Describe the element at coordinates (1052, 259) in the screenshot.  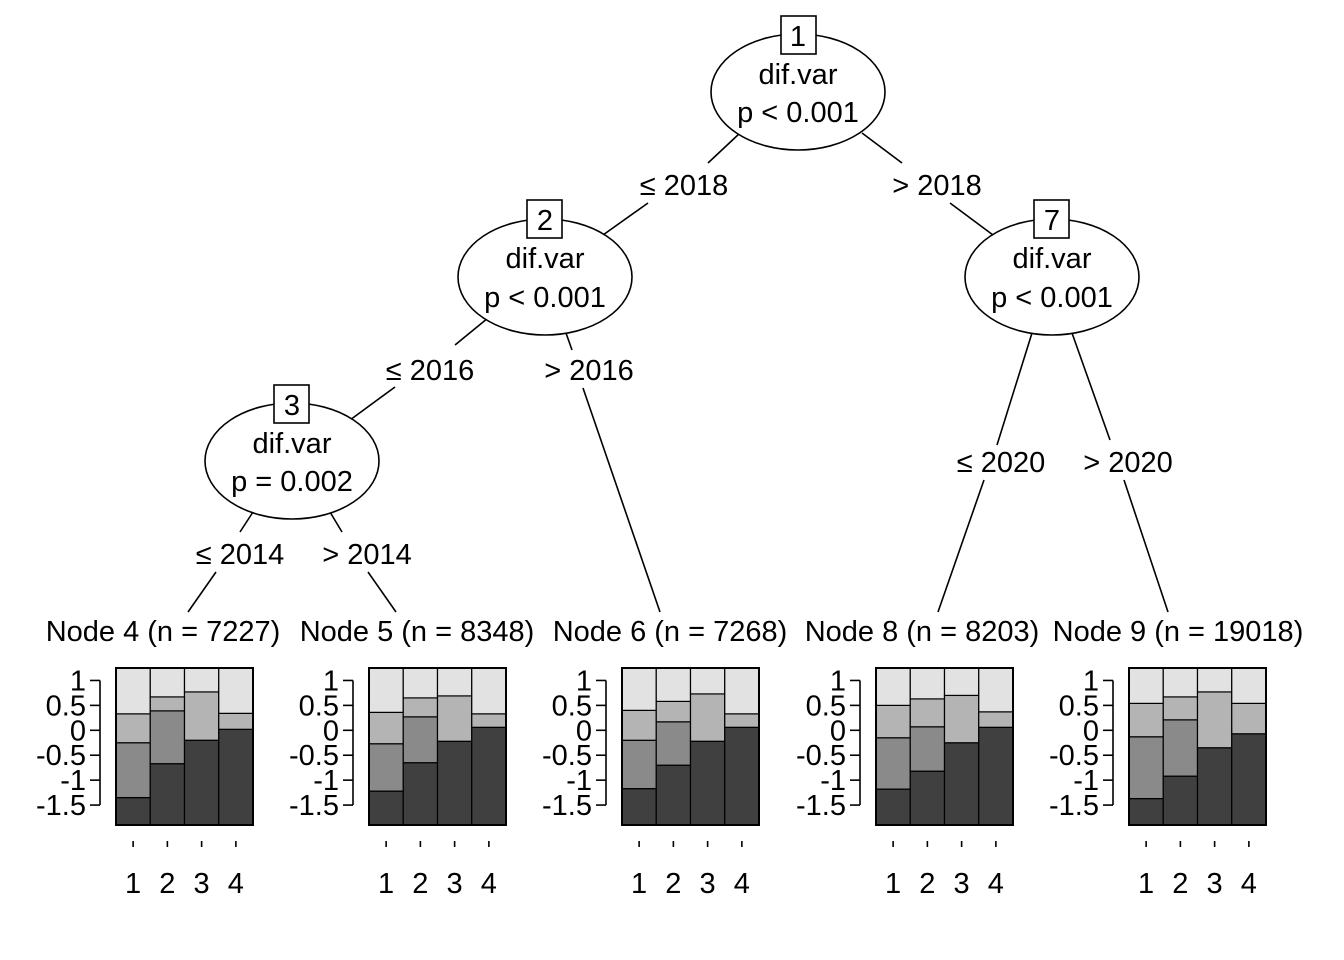
I see `node-7-variable: dif.var` at that location.